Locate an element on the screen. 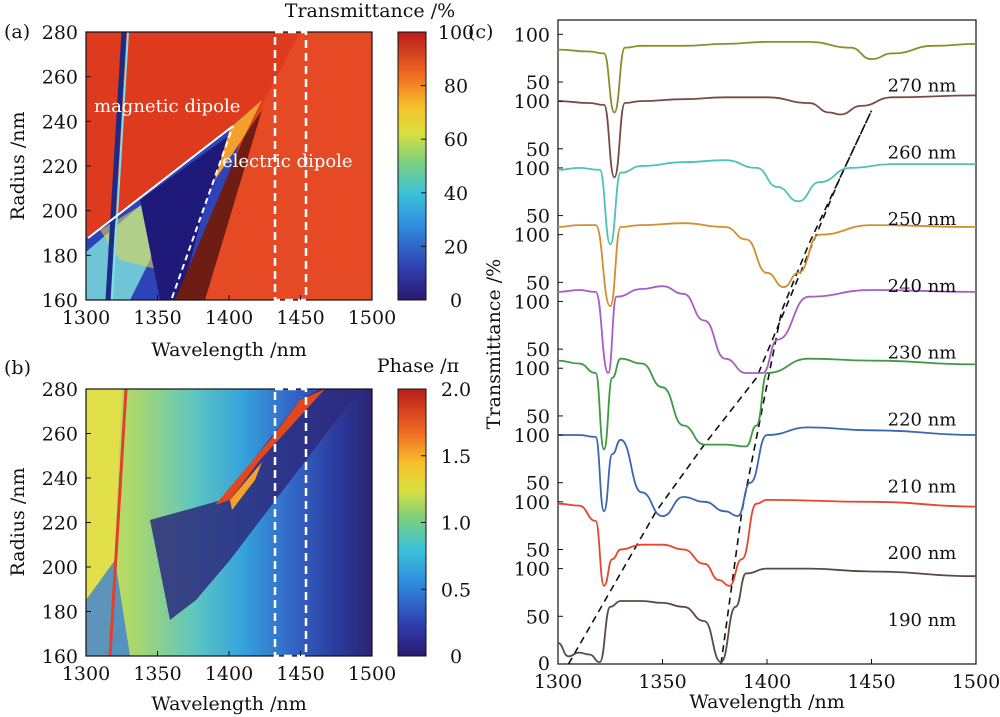 The image size is (1000, 717). b-y-ticks: 160 180 200 220 240 260 280 is located at coordinates (66, 523).